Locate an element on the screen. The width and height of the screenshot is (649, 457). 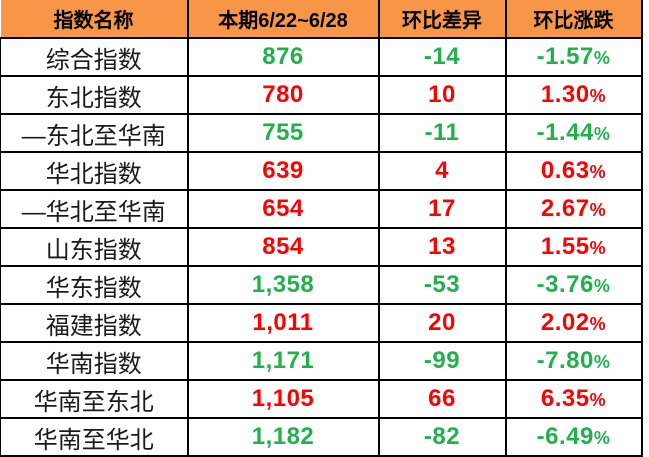
current-value-cell: 755 is located at coordinates (283, 133).